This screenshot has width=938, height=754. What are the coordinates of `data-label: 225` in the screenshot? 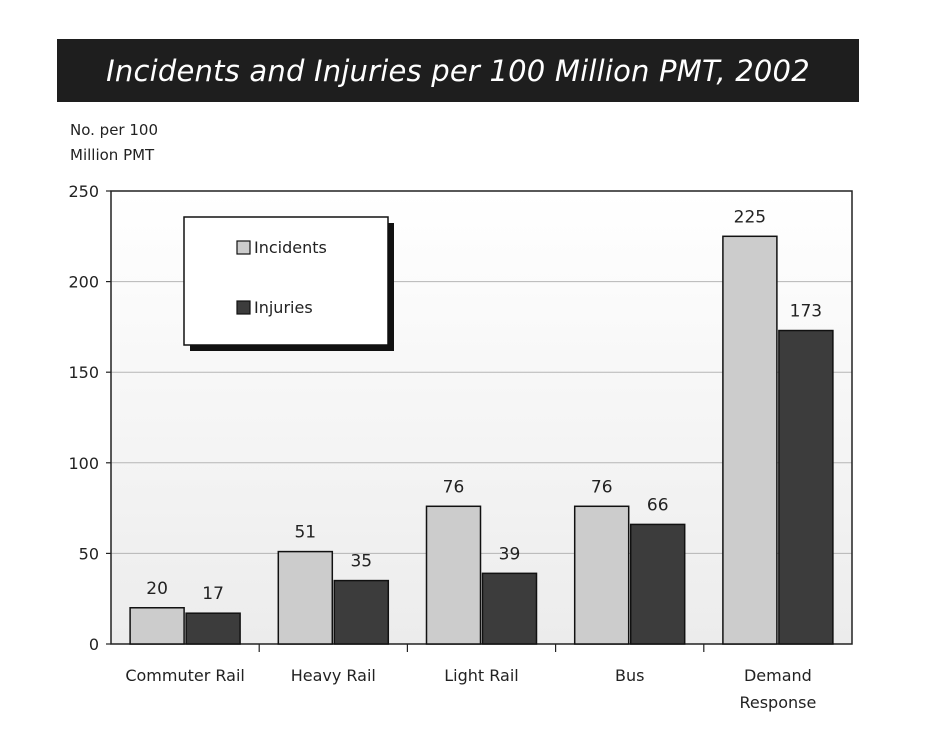 It's located at (750, 217).